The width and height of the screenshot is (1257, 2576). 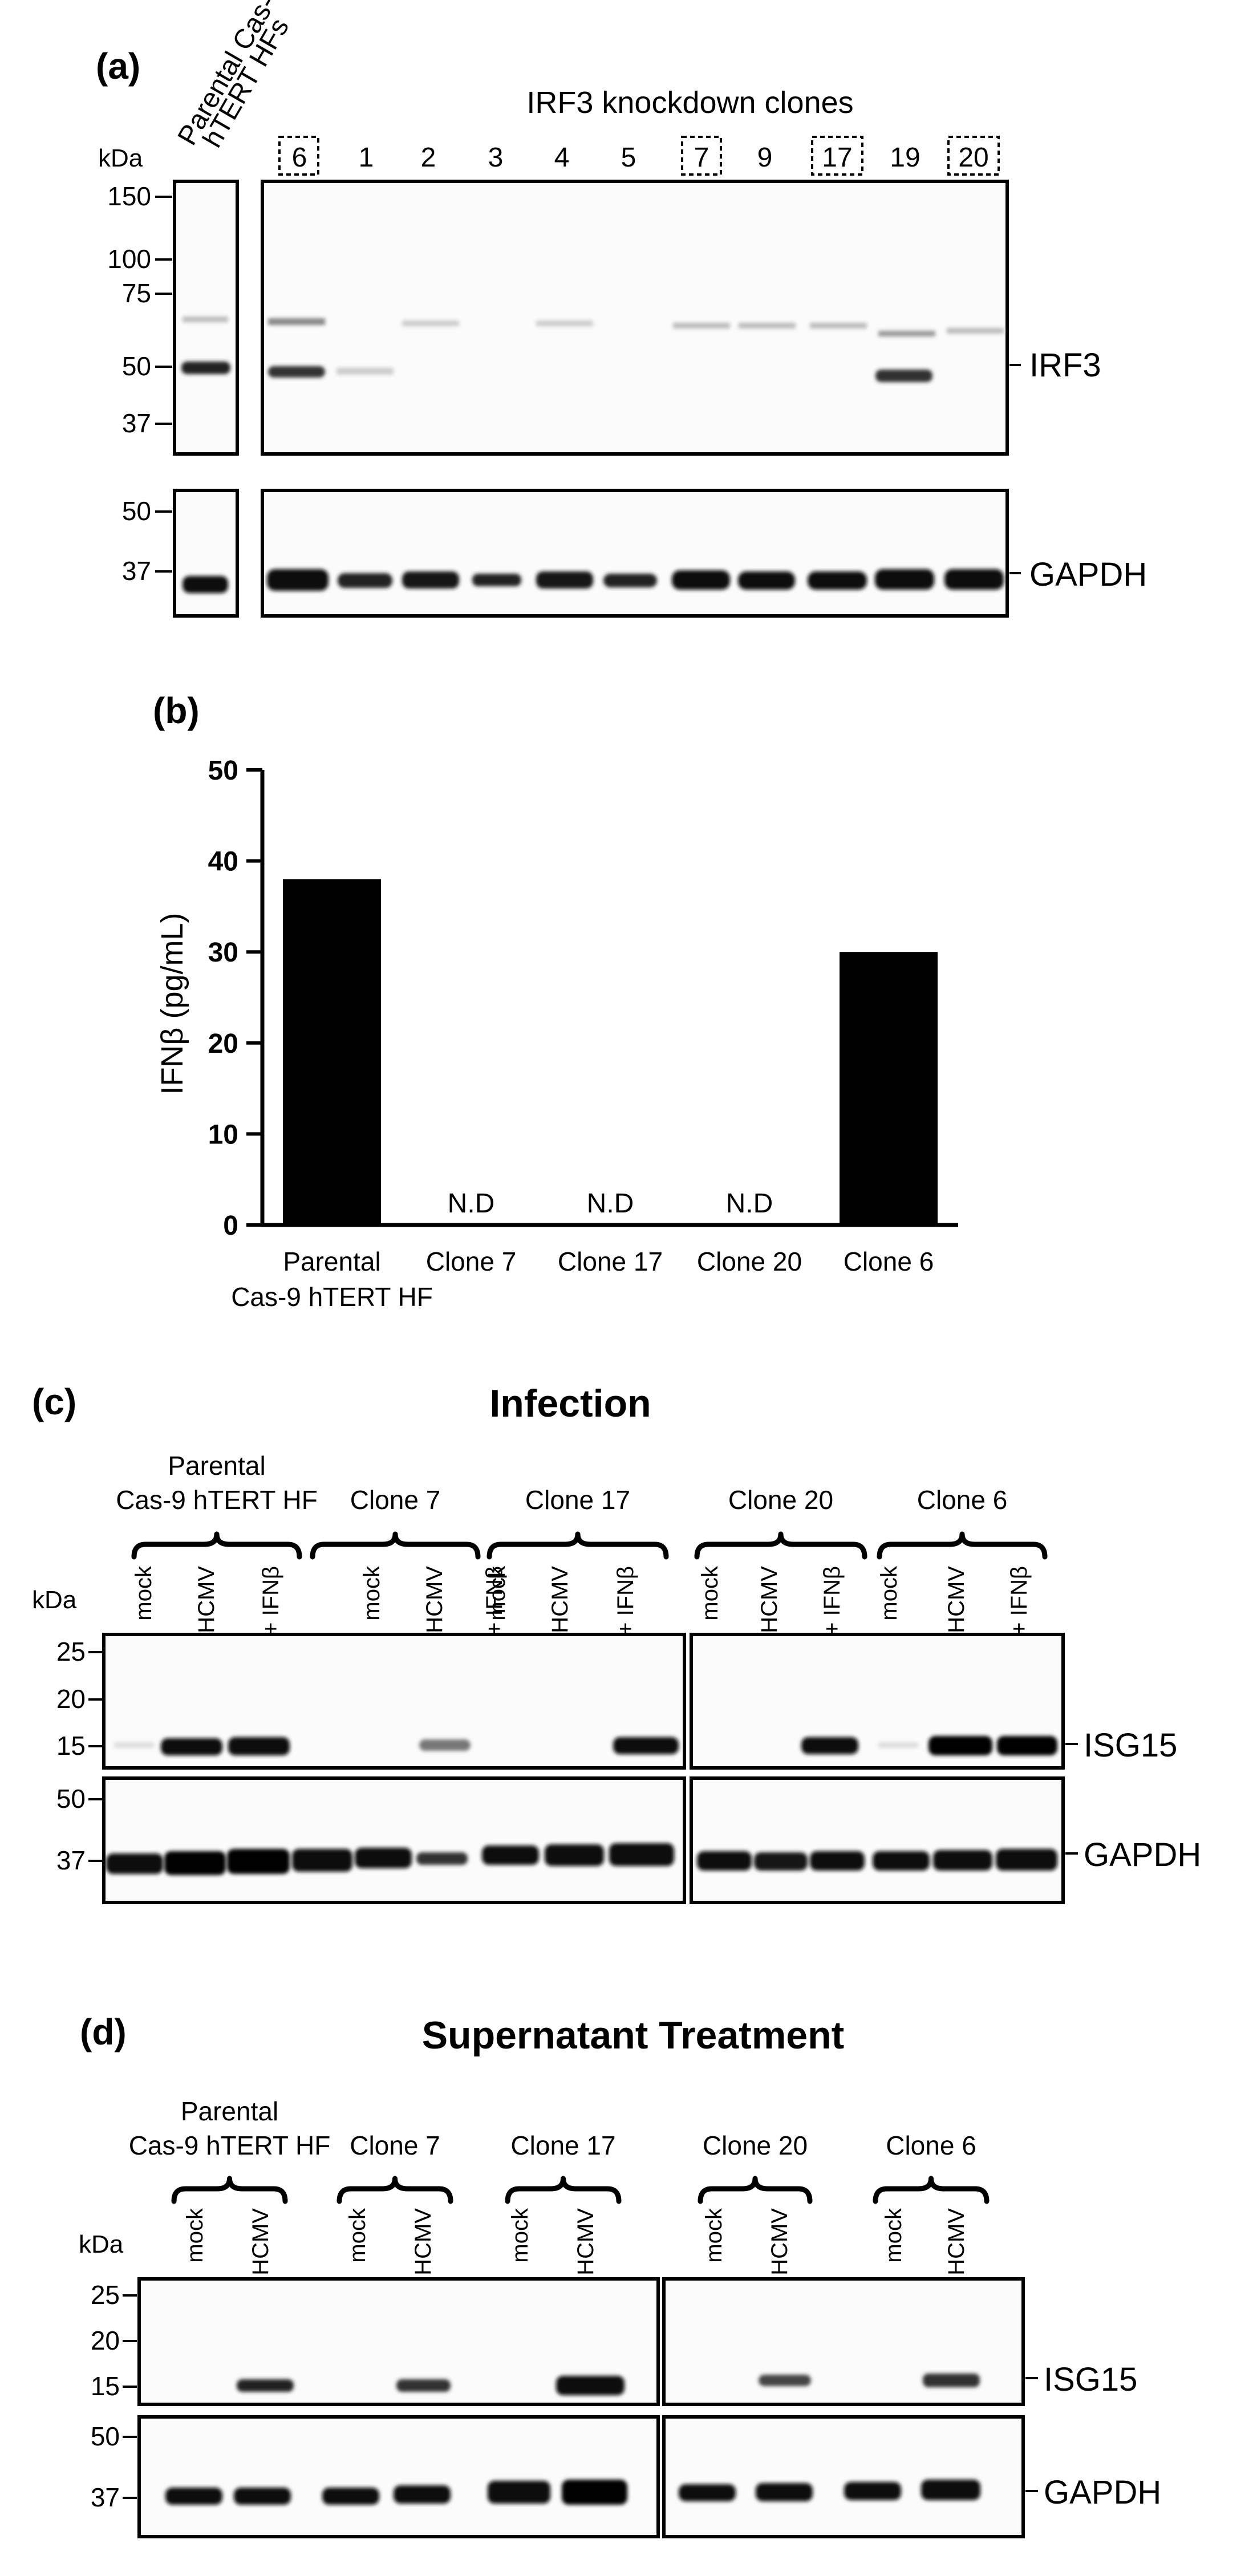 I want to click on isg15-d-band-parental-hcmv, so click(x=265, y=2385).